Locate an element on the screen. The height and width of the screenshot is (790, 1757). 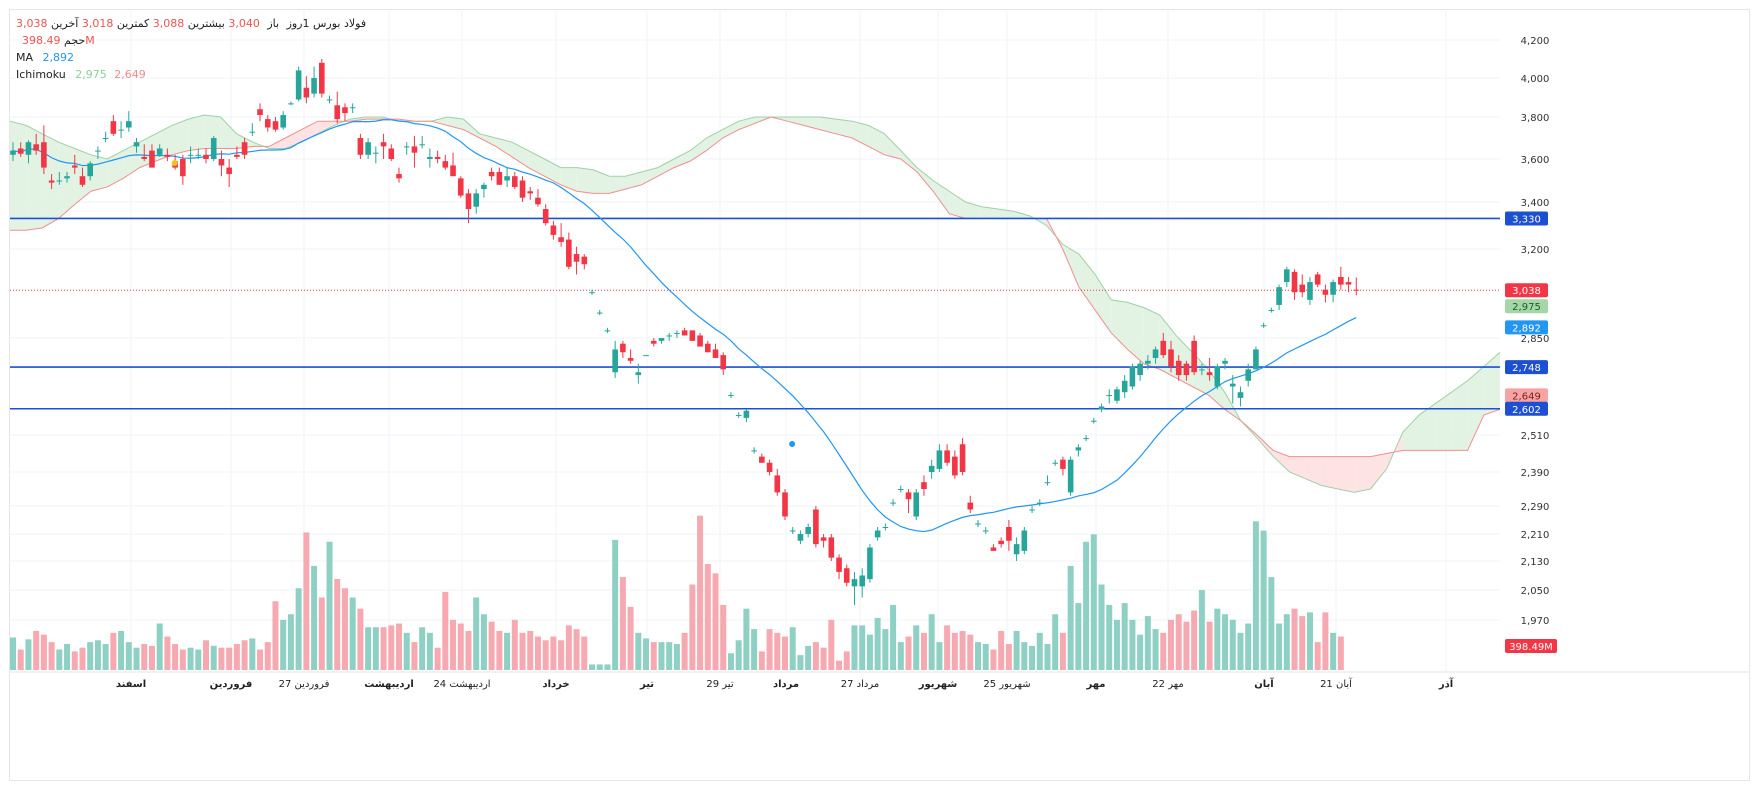
time-tick-label: مرداد is located at coordinates (786, 684).